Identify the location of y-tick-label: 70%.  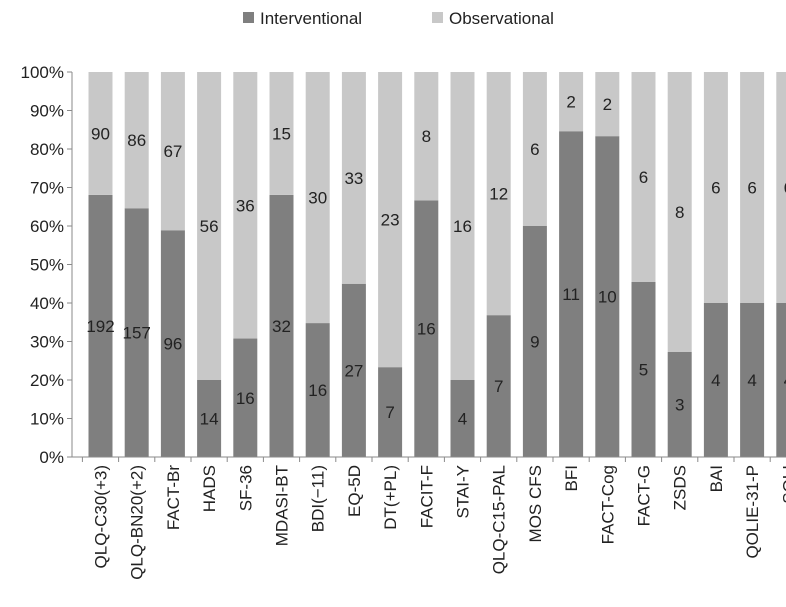
(47, 188).